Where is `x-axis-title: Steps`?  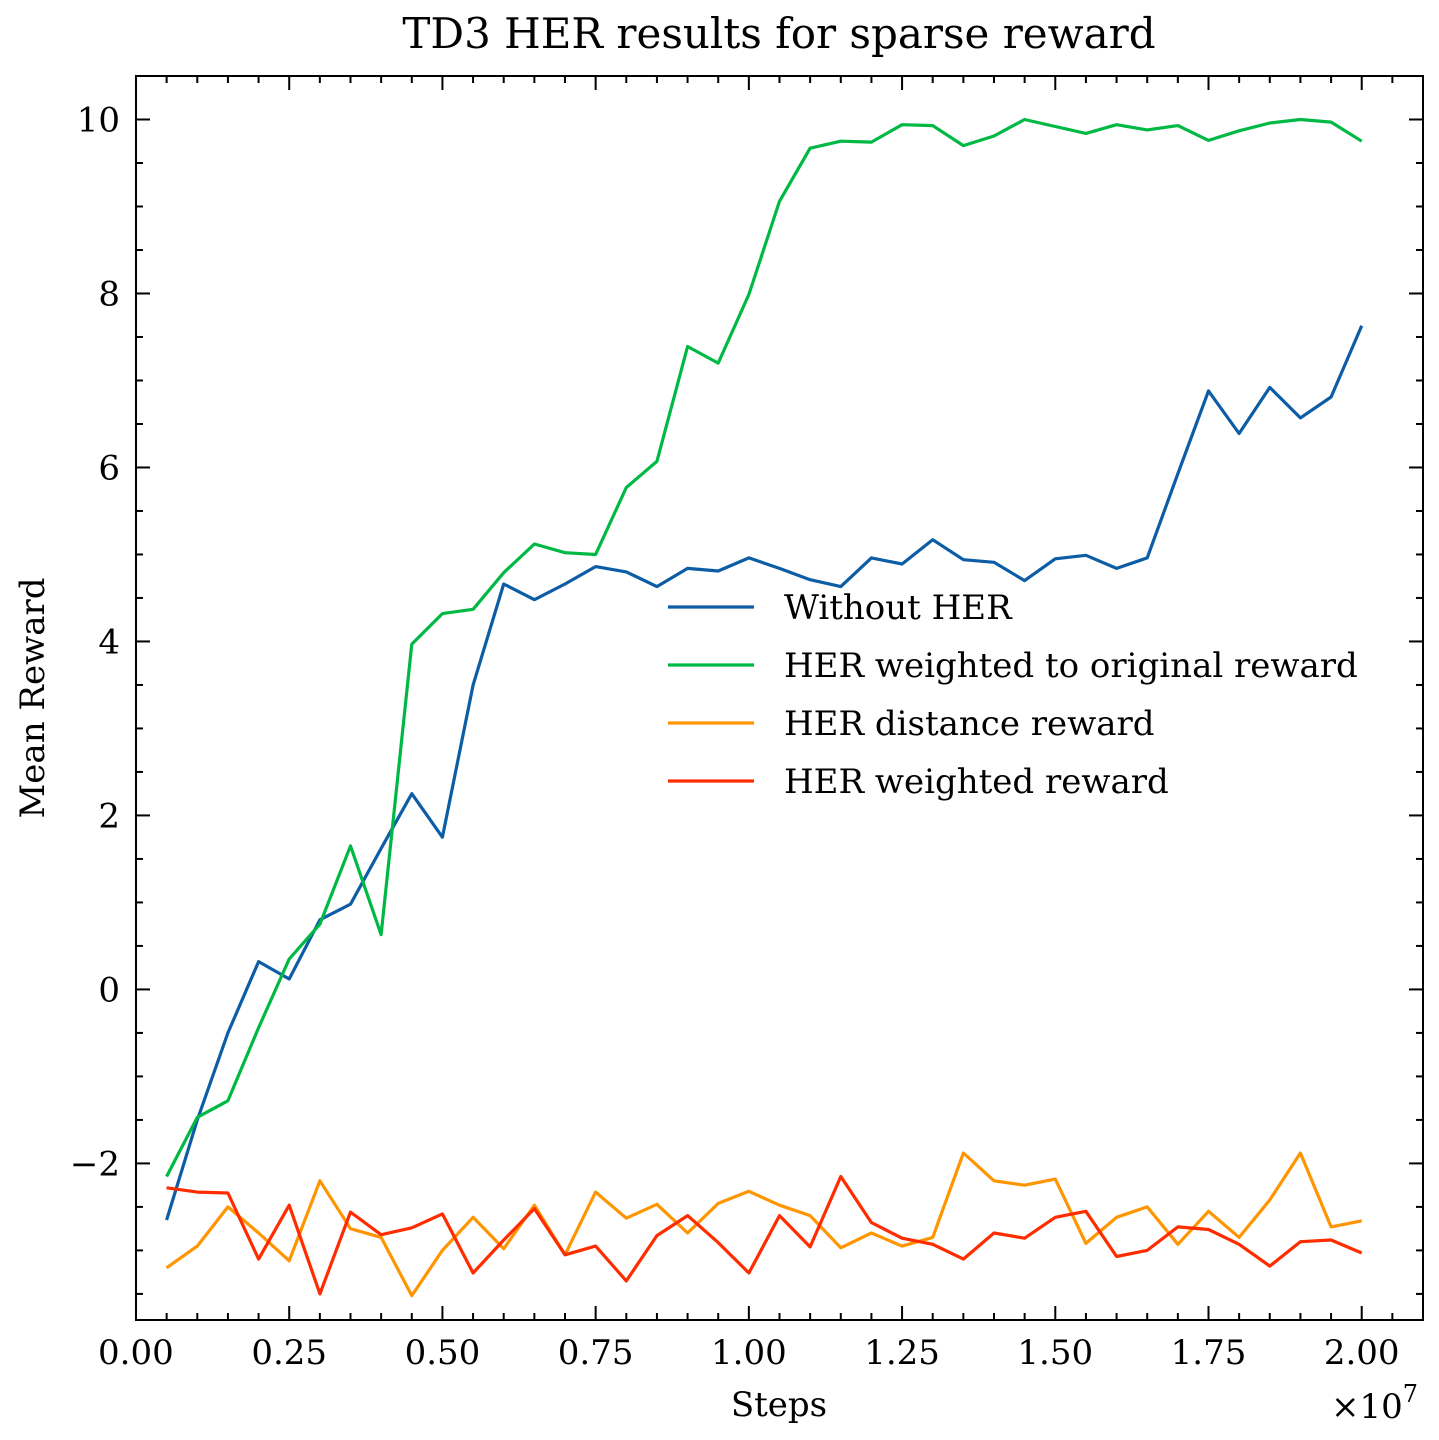 x-axis-title: Steps is located at coordinates (779, 1405).